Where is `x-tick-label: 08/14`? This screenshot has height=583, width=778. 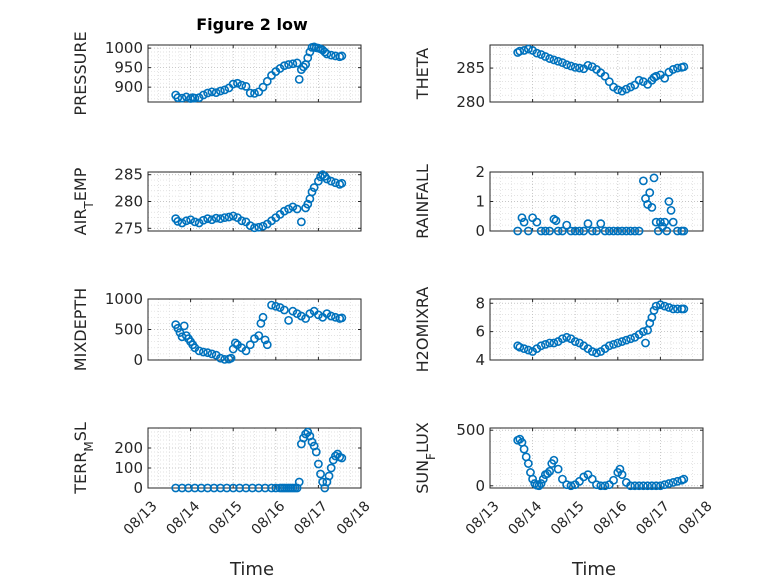 x-tick-label: 08/14 is located at coordinates (525, 518).